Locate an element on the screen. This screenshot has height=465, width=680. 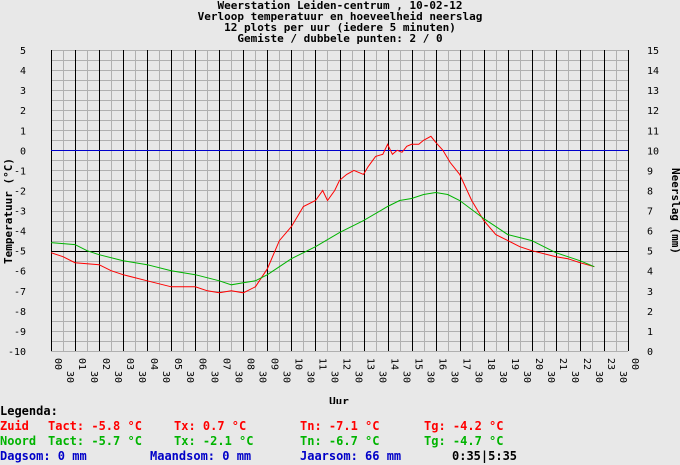
x-tick-label-hour: 18 is located at coordinates (490, 364).